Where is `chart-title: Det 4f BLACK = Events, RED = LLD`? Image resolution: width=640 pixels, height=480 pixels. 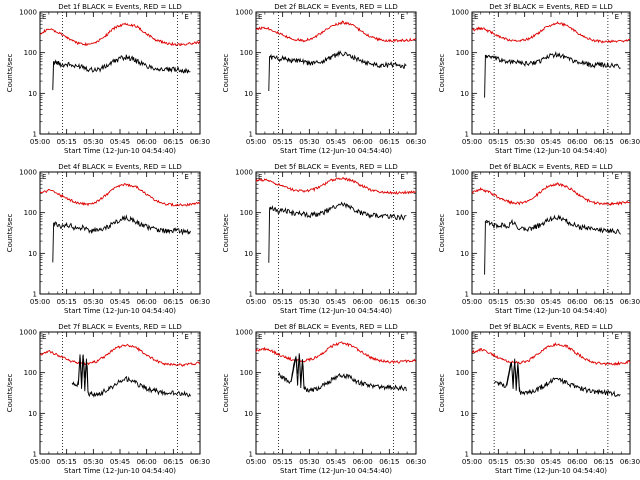
chart-title: Det 4f BLACK = Events, RED = LLD is located at coordinates (119, 167).